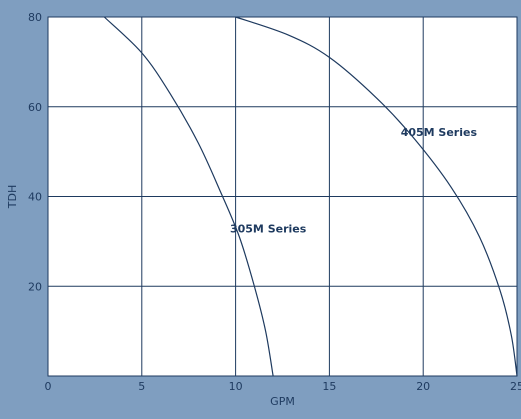 The width and height of the screenshot is (521, 419). Describe the element at coordinates (35, 286) in the screenshot. I see `y-tick-label: 20` at that location.